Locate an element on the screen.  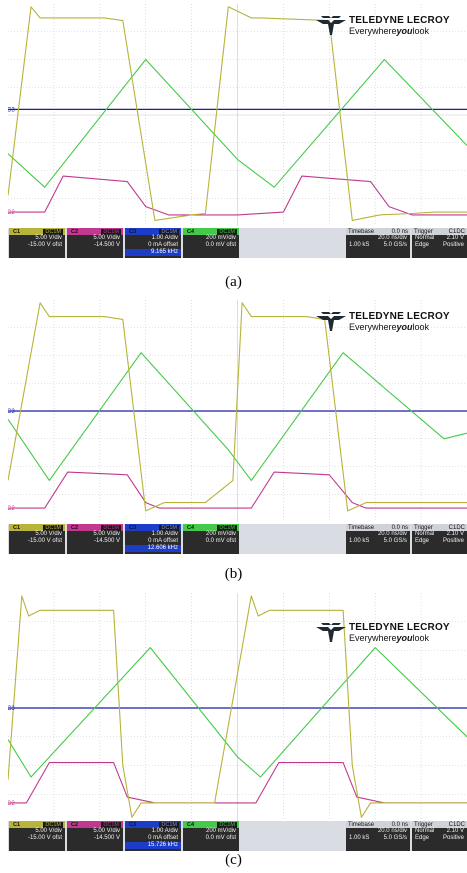
caption-b: (b) is located at coordinates (233, 574).